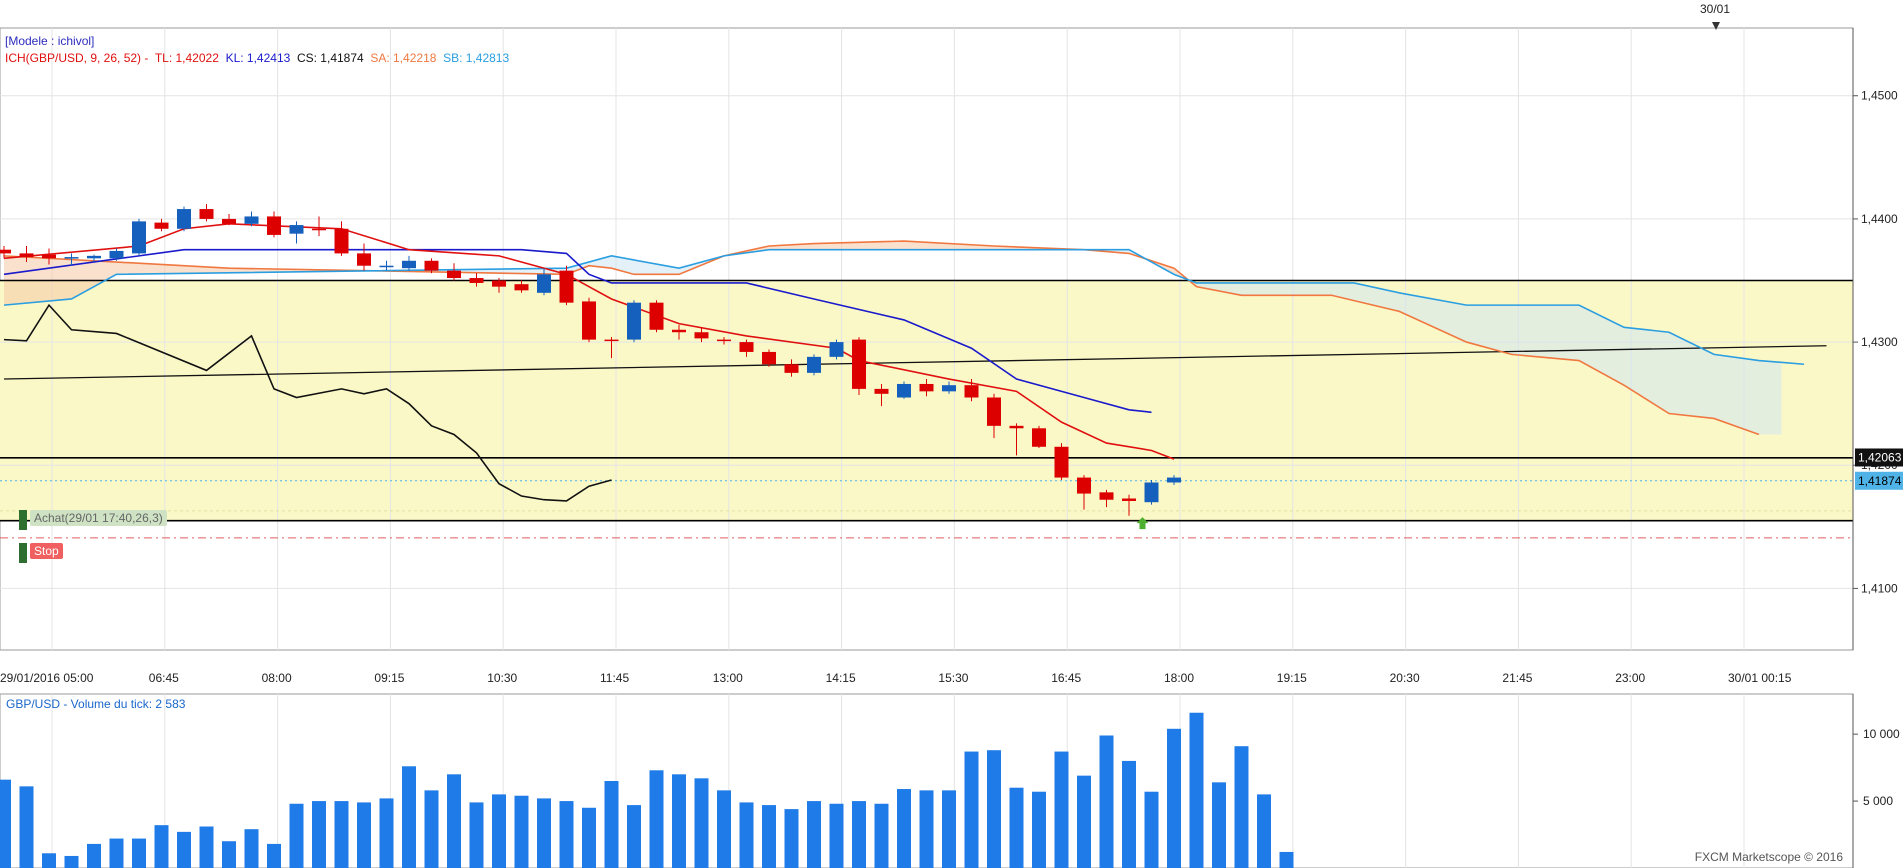 Image resolution: width=1903 pixels, height=868 pixels. I want to click on x-tick-label: 21:45, so click(1517, 678).